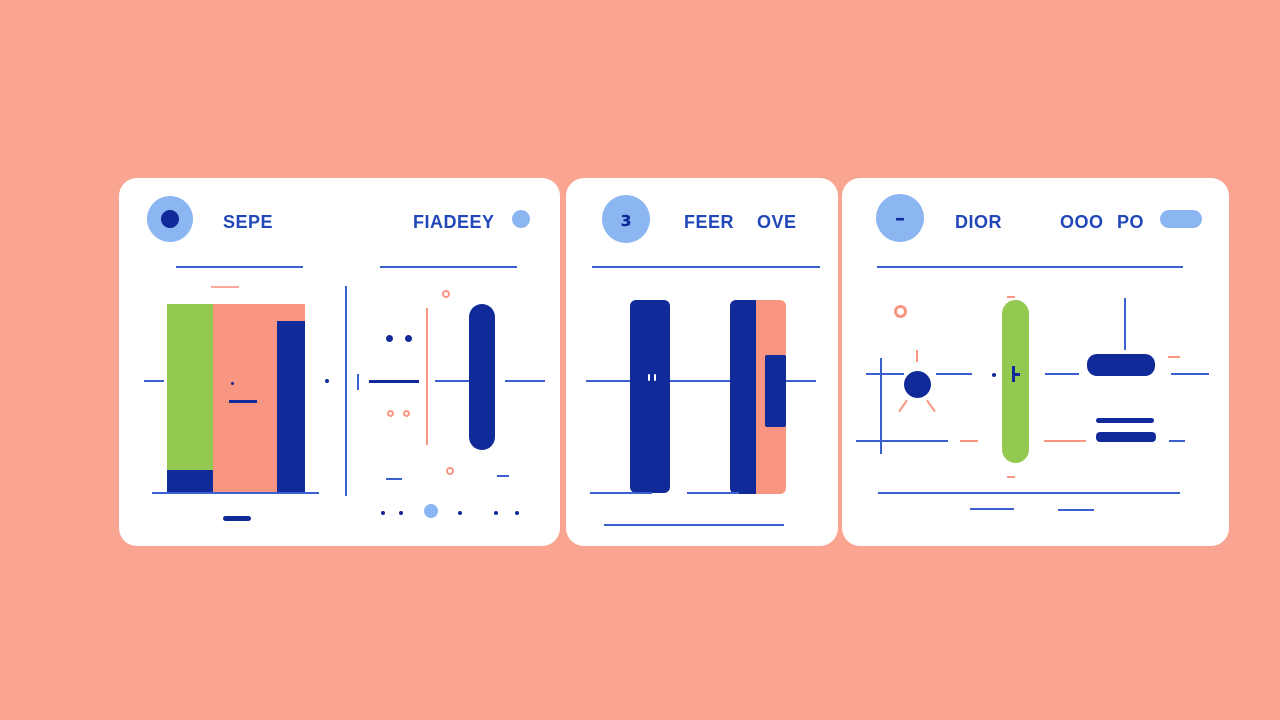  Describe the element at coordinates (482, 377) in the screenshot. I see `candle-bar` at that location.